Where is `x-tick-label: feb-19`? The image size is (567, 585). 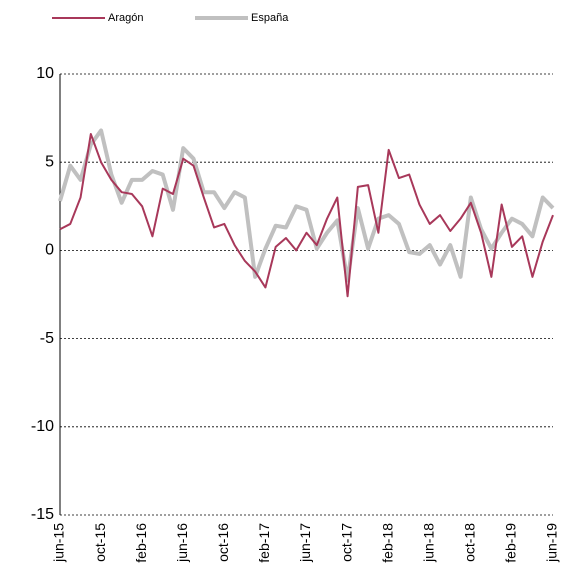
x-tick-label: feb-19 is located at coordinates (511, 543).